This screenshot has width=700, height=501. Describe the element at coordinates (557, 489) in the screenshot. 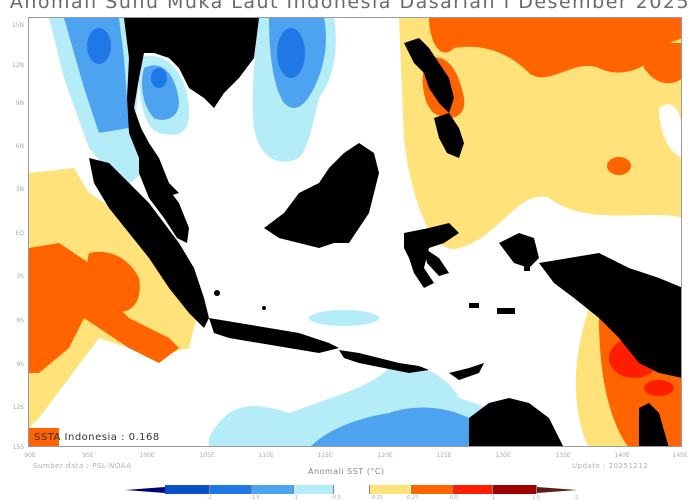

I see `colorbar-max-arrow` at that location.